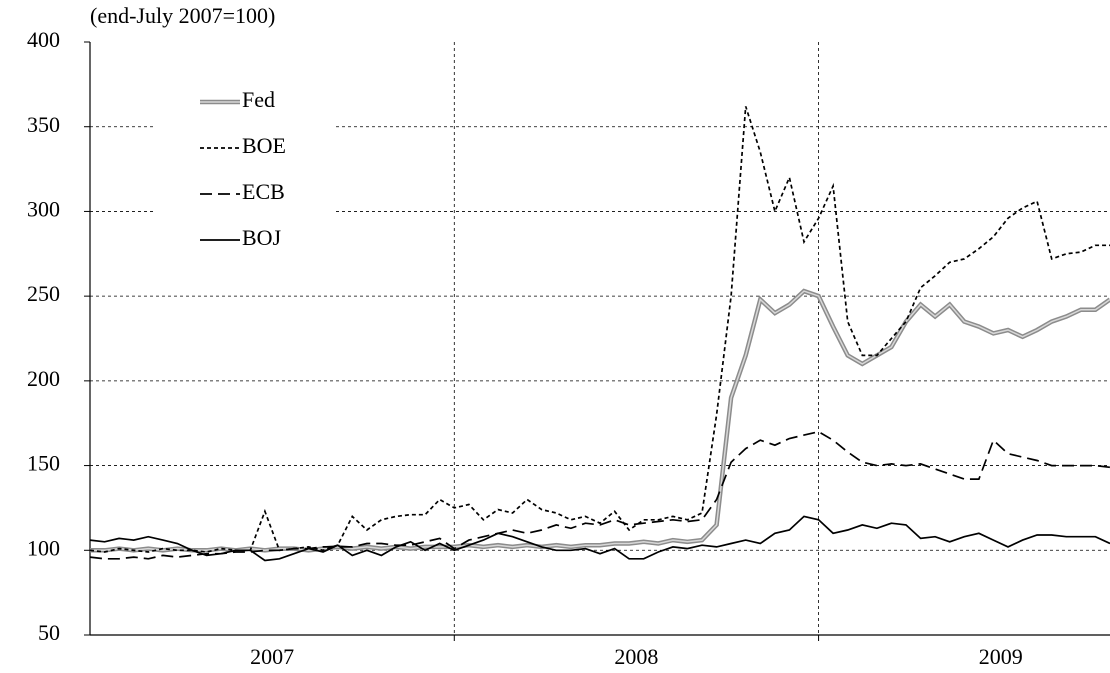 This screenshot has width=1110, height=673. Describe the element at coordinates (264, 145) in the screenshot. I see `legend-label: BOE` at that location.